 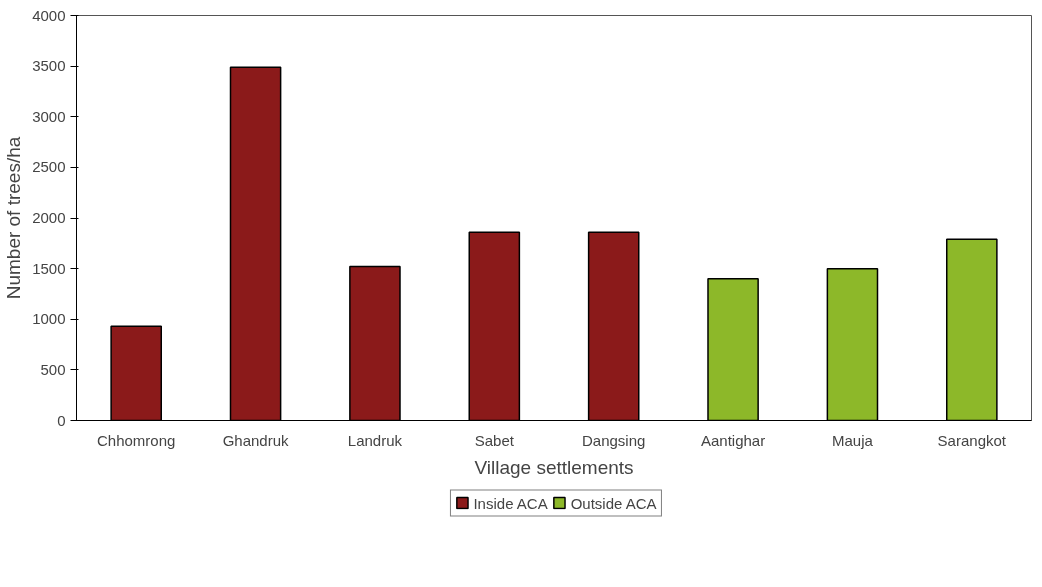 What do you see at coordinates (136, 440) in the screenshot?
I see `x-tick-label: Chhomrong` at bounding box center [136, 440].